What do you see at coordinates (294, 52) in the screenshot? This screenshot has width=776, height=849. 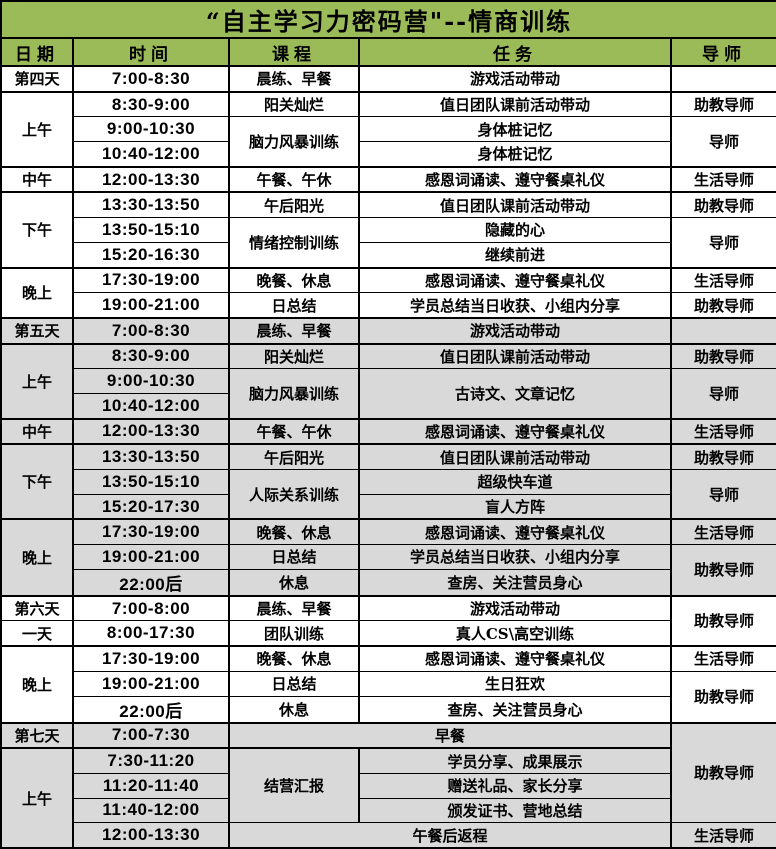 I see `column-header-course: 课程` at bounding box center [294, 52].